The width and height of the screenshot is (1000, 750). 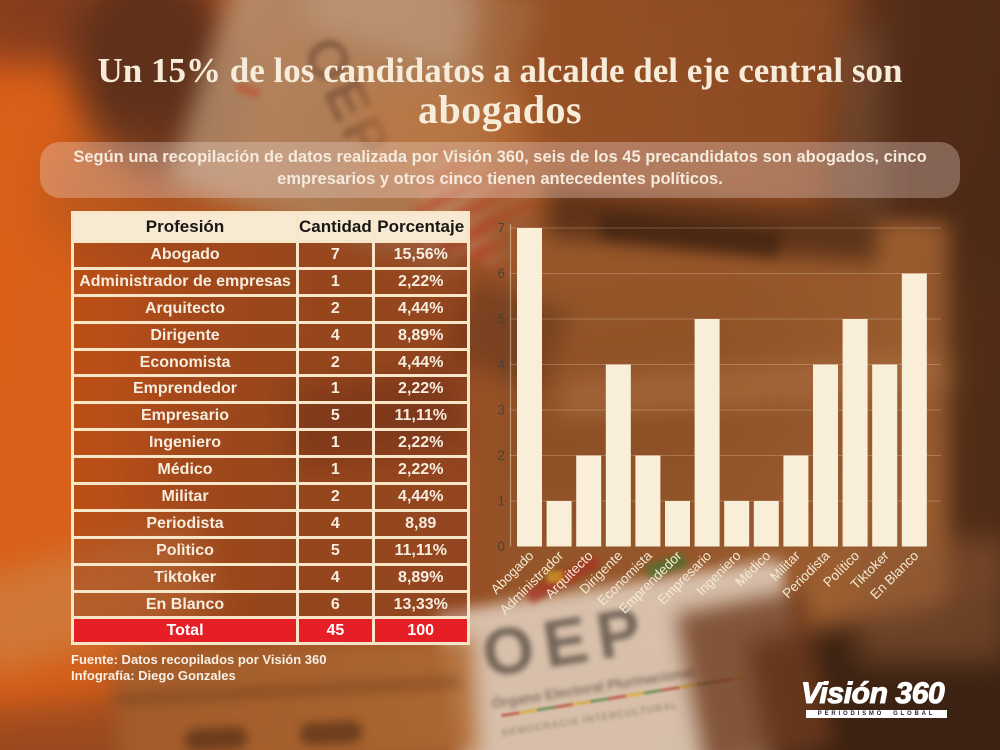 I want to click on svg-text: 7, so click(x=501, y=228).